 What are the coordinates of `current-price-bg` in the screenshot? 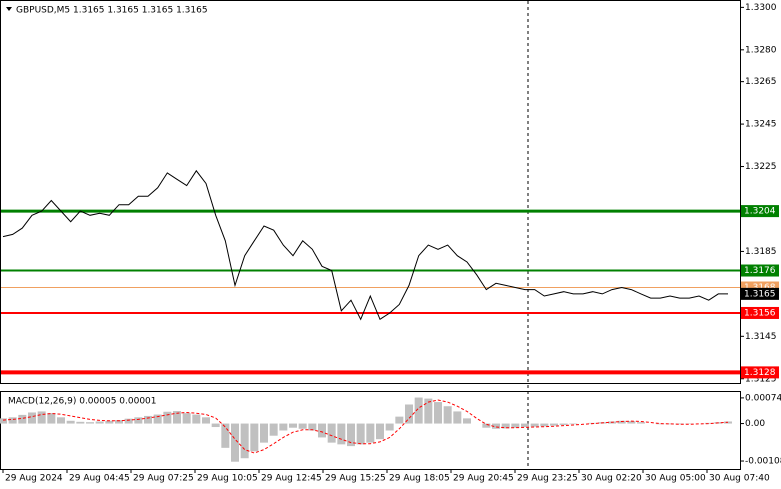 It's located at (760, 293).